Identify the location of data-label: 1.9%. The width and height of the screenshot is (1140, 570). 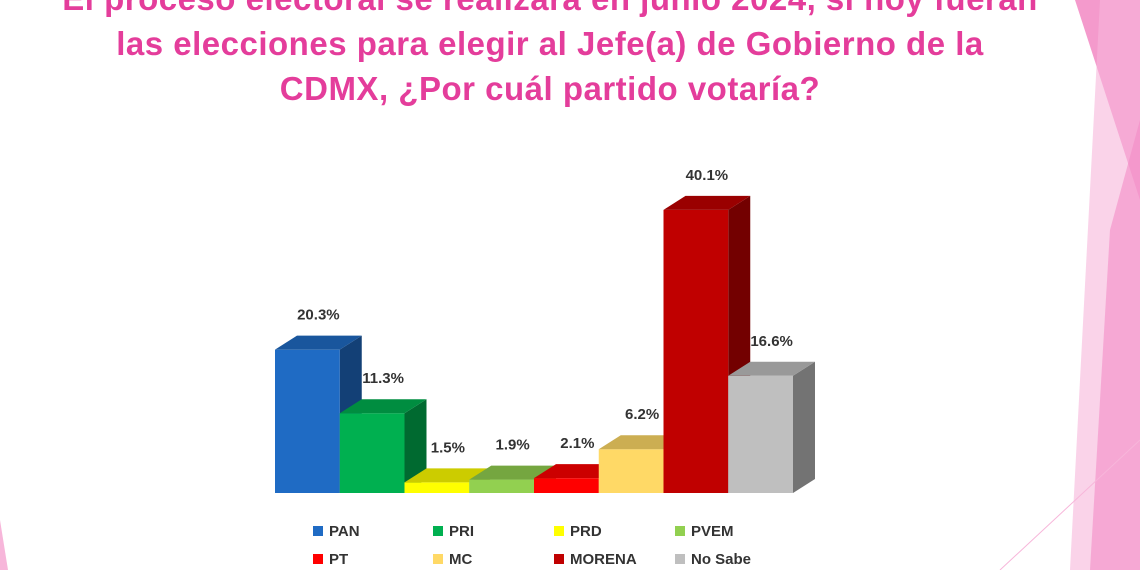
(513, 445).